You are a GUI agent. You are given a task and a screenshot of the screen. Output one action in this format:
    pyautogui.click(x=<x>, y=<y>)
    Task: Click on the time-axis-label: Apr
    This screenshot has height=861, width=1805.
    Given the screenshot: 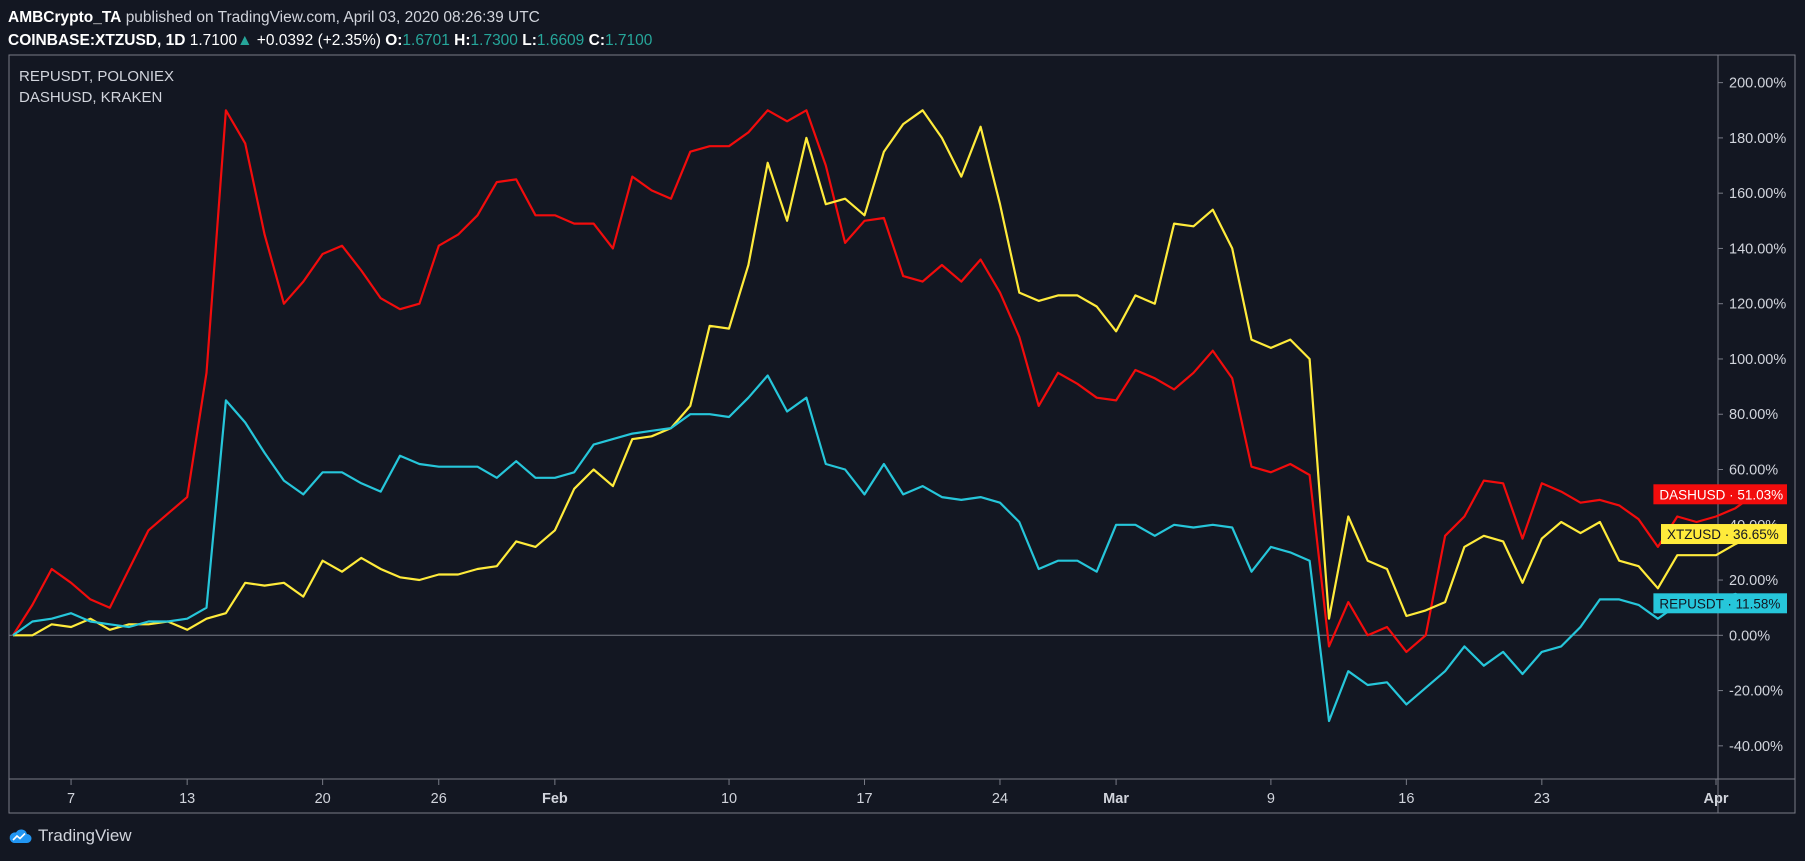 What is the action you would take?
    pyautogui.click(x=1716, y=799)
    